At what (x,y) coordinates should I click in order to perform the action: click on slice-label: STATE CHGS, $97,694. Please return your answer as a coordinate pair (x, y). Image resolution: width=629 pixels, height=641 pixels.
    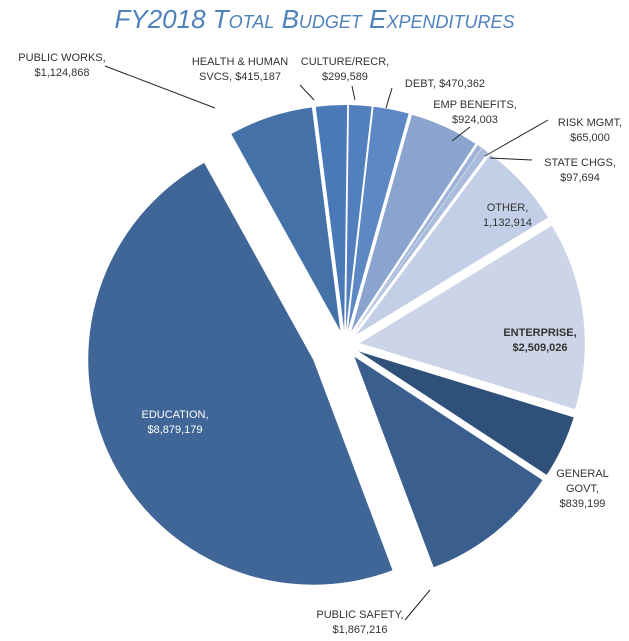
    Looking at the image, I should click on (580, 171).